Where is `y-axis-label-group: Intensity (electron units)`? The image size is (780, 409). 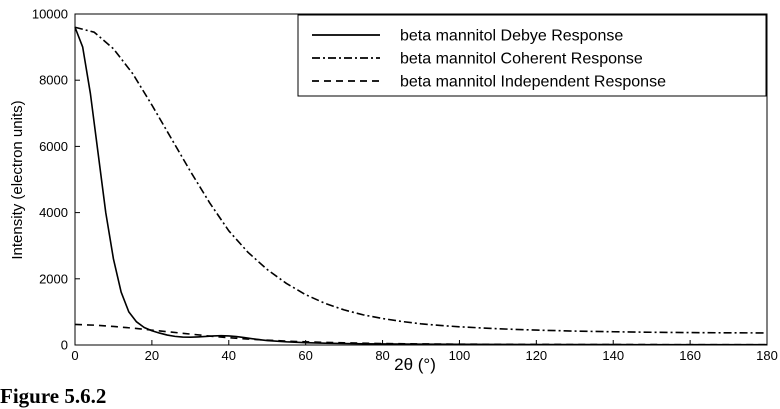 y-axis-label-group: Intensity (electron units) is located at coordinates (17, 179).